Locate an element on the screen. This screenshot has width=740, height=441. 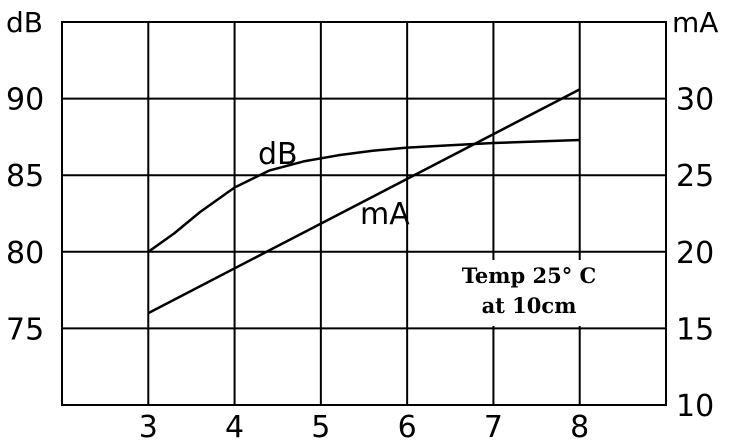
annotation-line-1: Temp 25° C is located at coordinates (529, 275).